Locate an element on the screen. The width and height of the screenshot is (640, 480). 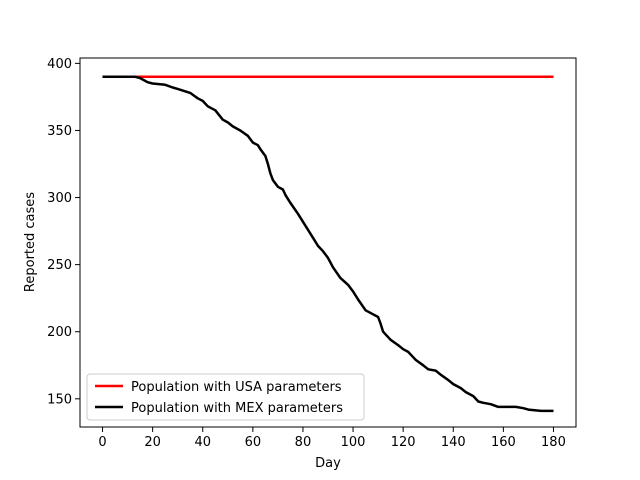
y-axis-label: Reported cases is located at coordinates (30, 242).